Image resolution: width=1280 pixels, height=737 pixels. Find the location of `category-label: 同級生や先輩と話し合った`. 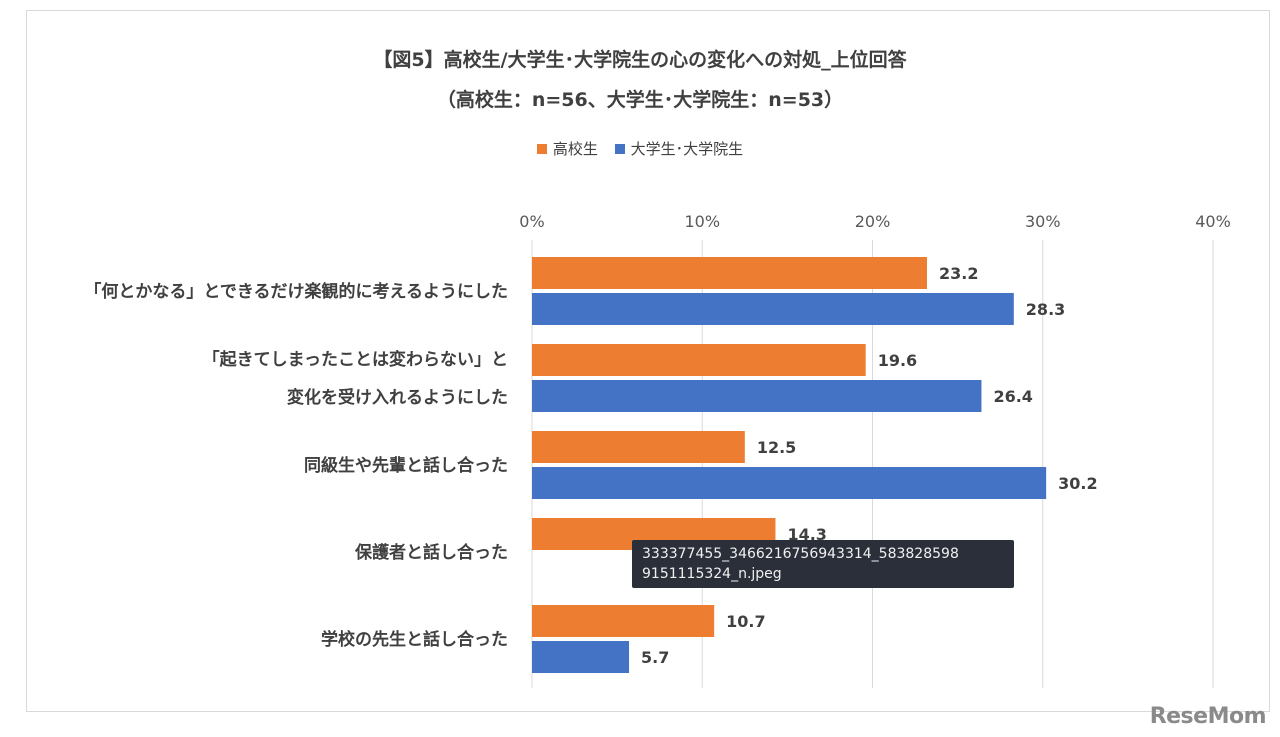

category-label: 同級生や先輩と話し合った is located at coordinates (406, 465).